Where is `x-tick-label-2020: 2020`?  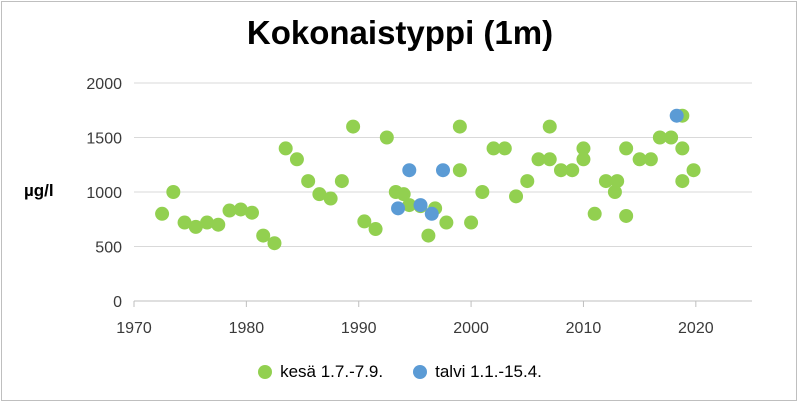 x-tick-label-2020: 2020 is located at coordinates (696, 328).